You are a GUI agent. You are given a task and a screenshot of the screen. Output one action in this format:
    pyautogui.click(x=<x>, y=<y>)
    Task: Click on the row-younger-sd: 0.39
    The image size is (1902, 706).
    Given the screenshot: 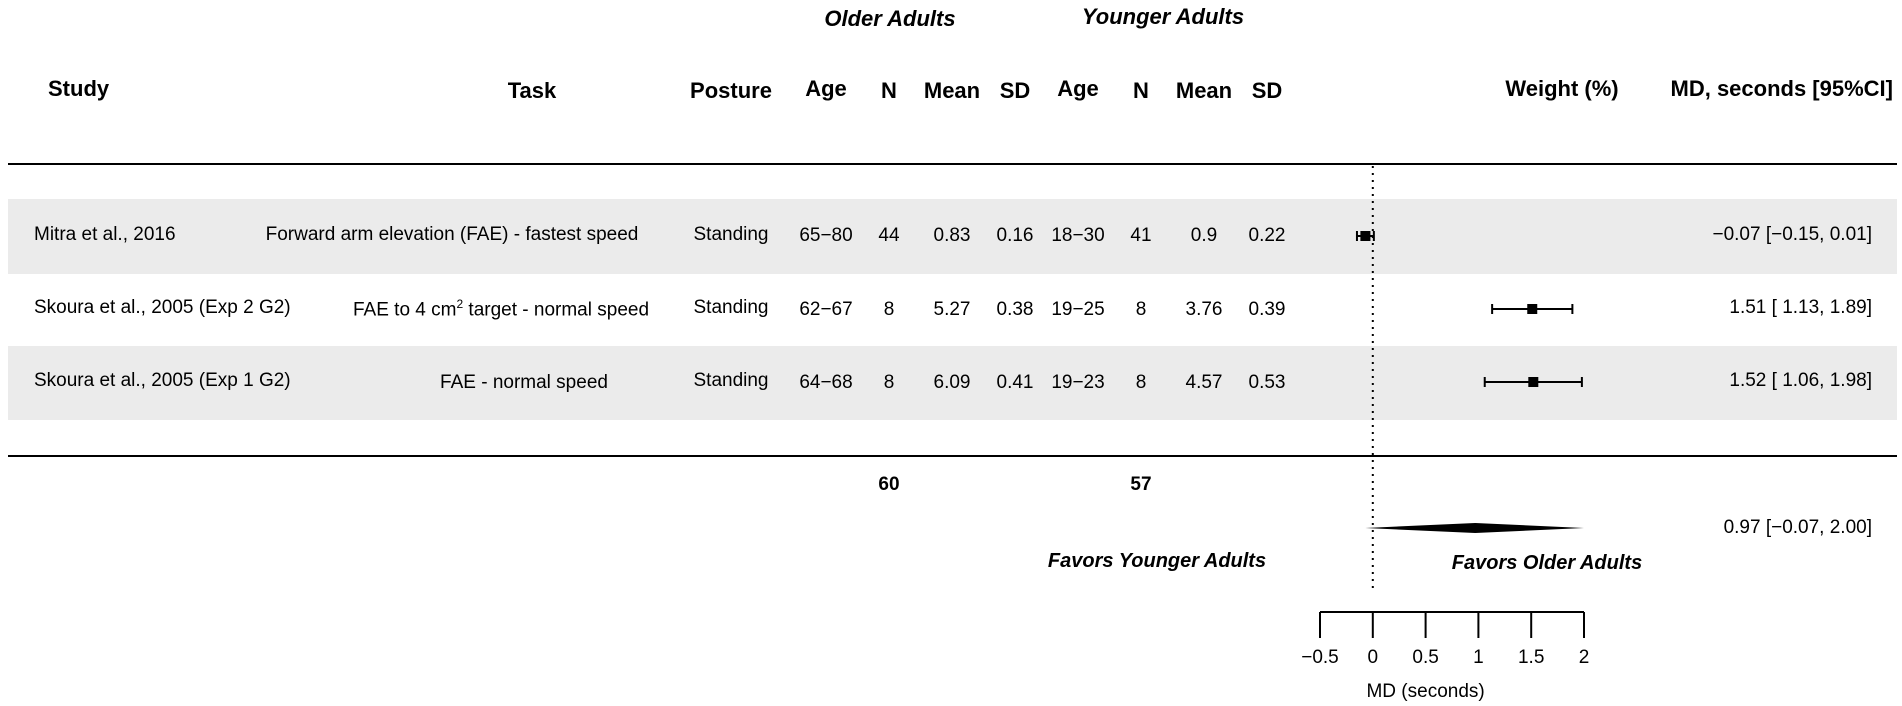 What is the action you would take?
    pyautogui.click(x=1267, y=309)
    